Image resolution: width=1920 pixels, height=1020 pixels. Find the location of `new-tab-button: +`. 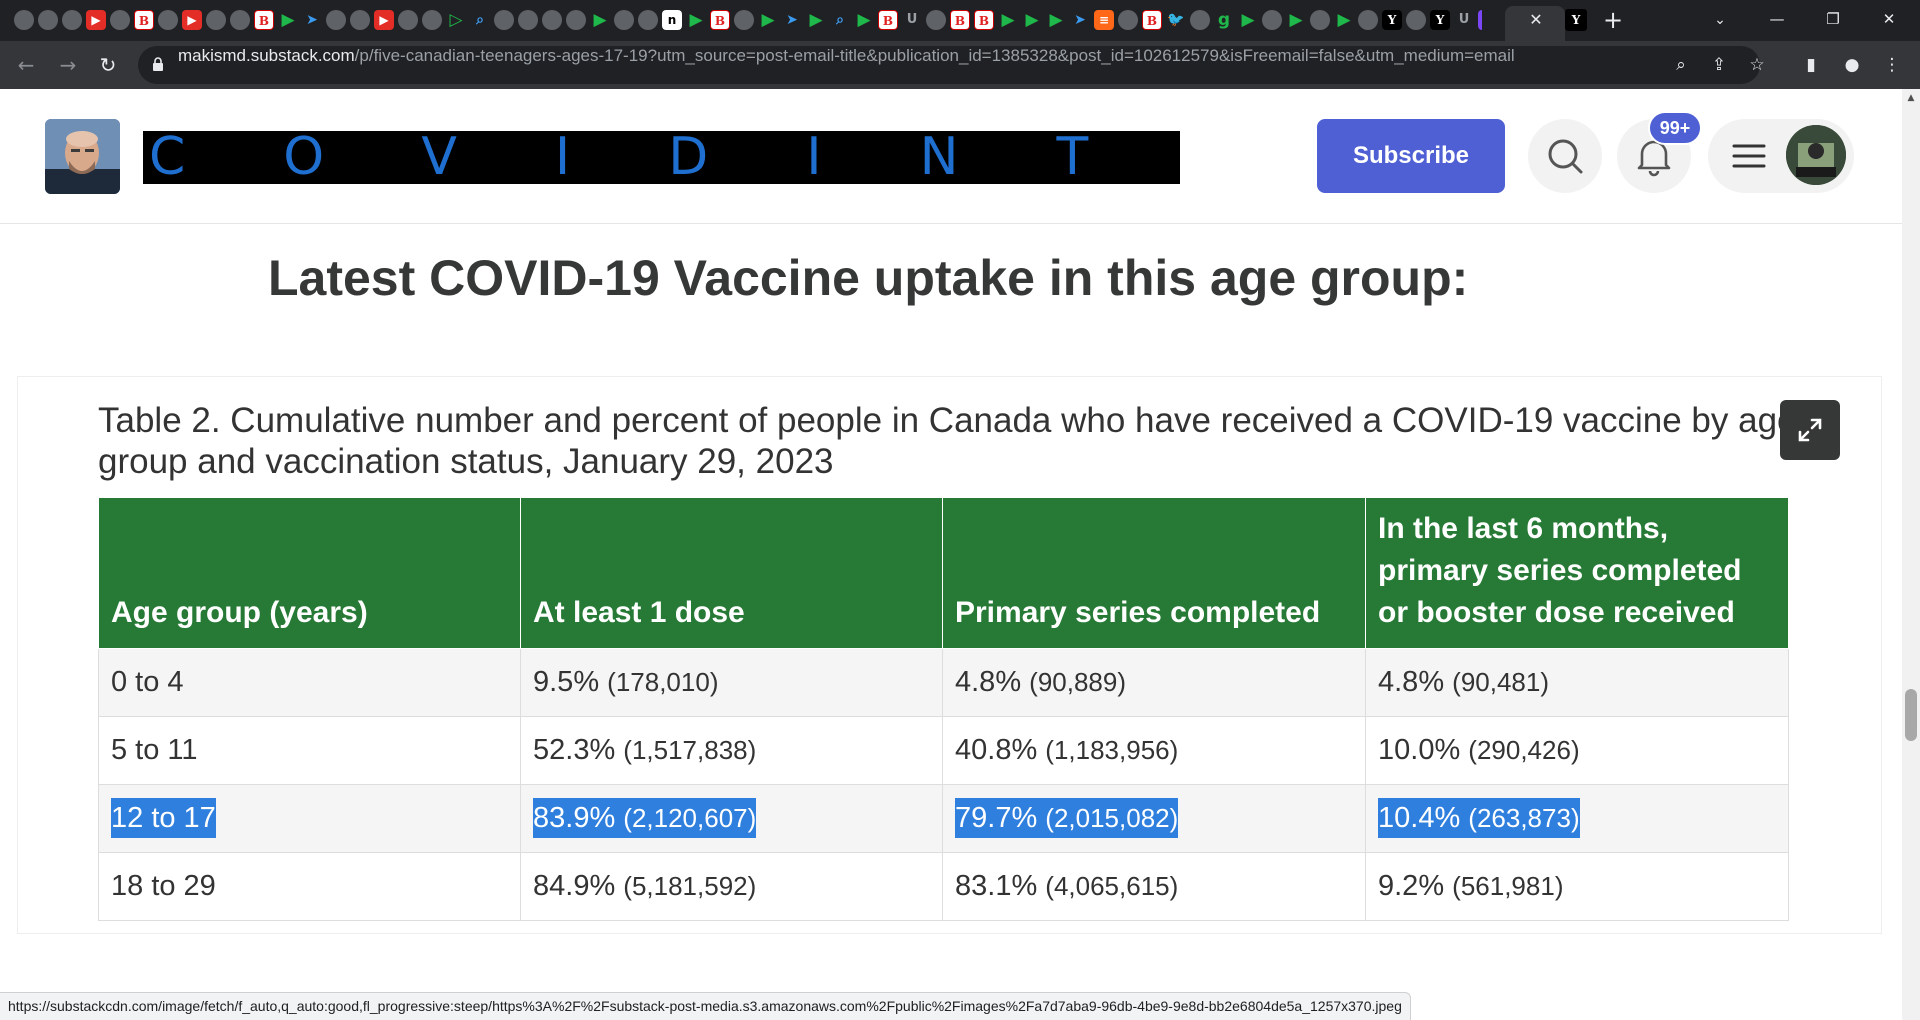

new-tab-button: + is located at coordinates (1613, 20).